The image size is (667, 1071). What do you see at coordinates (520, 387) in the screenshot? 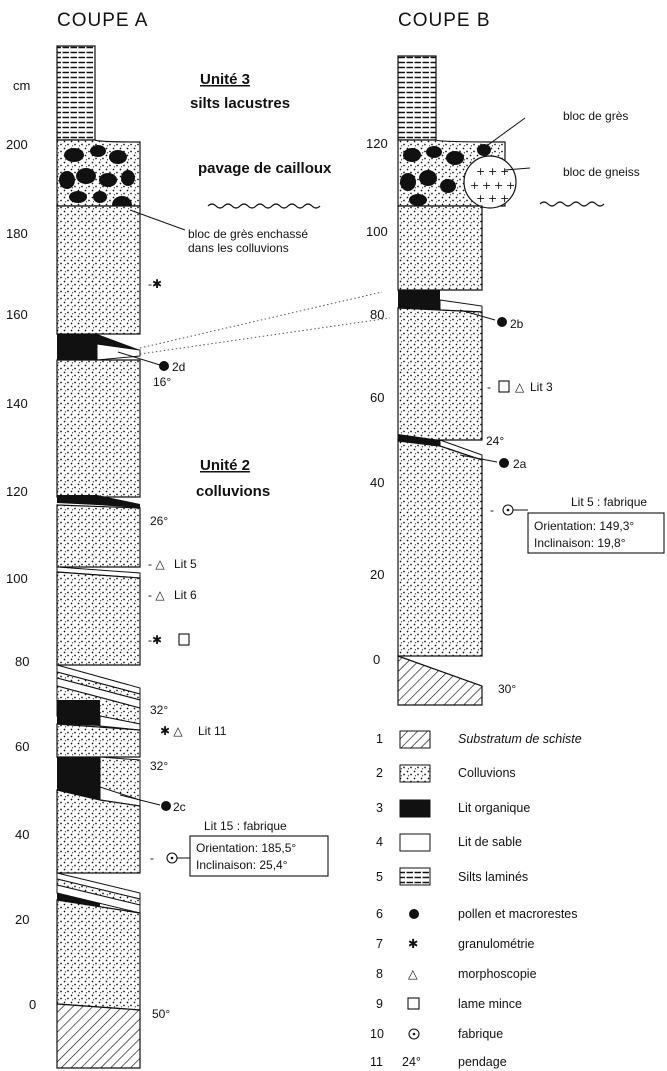
I see `morphoscopie-marker: △` at bounding box center [520, 387].